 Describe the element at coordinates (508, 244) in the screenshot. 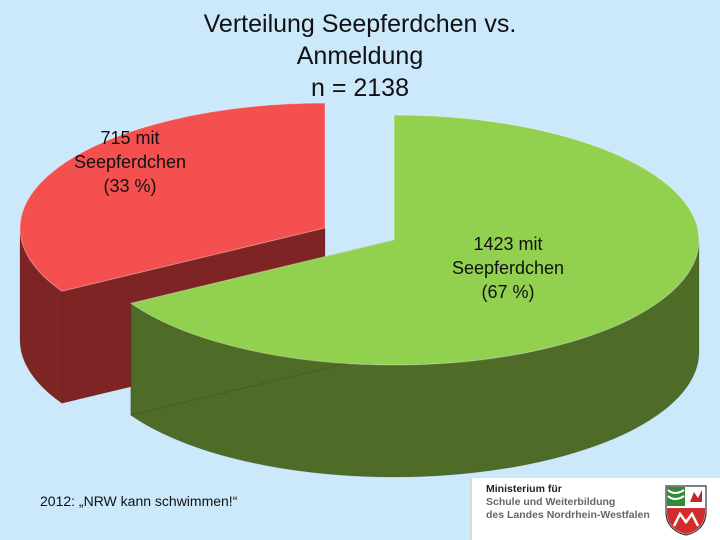

I see `slice-label-line: 1423 mit` at that location.